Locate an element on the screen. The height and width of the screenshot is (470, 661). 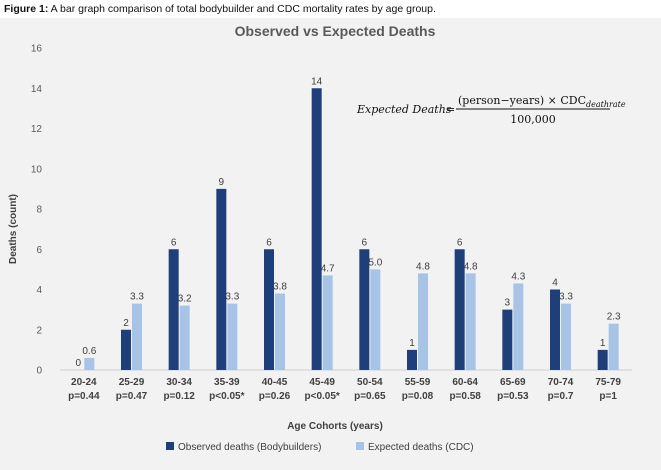
chart-title: Observed vs Expected Deaths is located at coordinates (335, 31).